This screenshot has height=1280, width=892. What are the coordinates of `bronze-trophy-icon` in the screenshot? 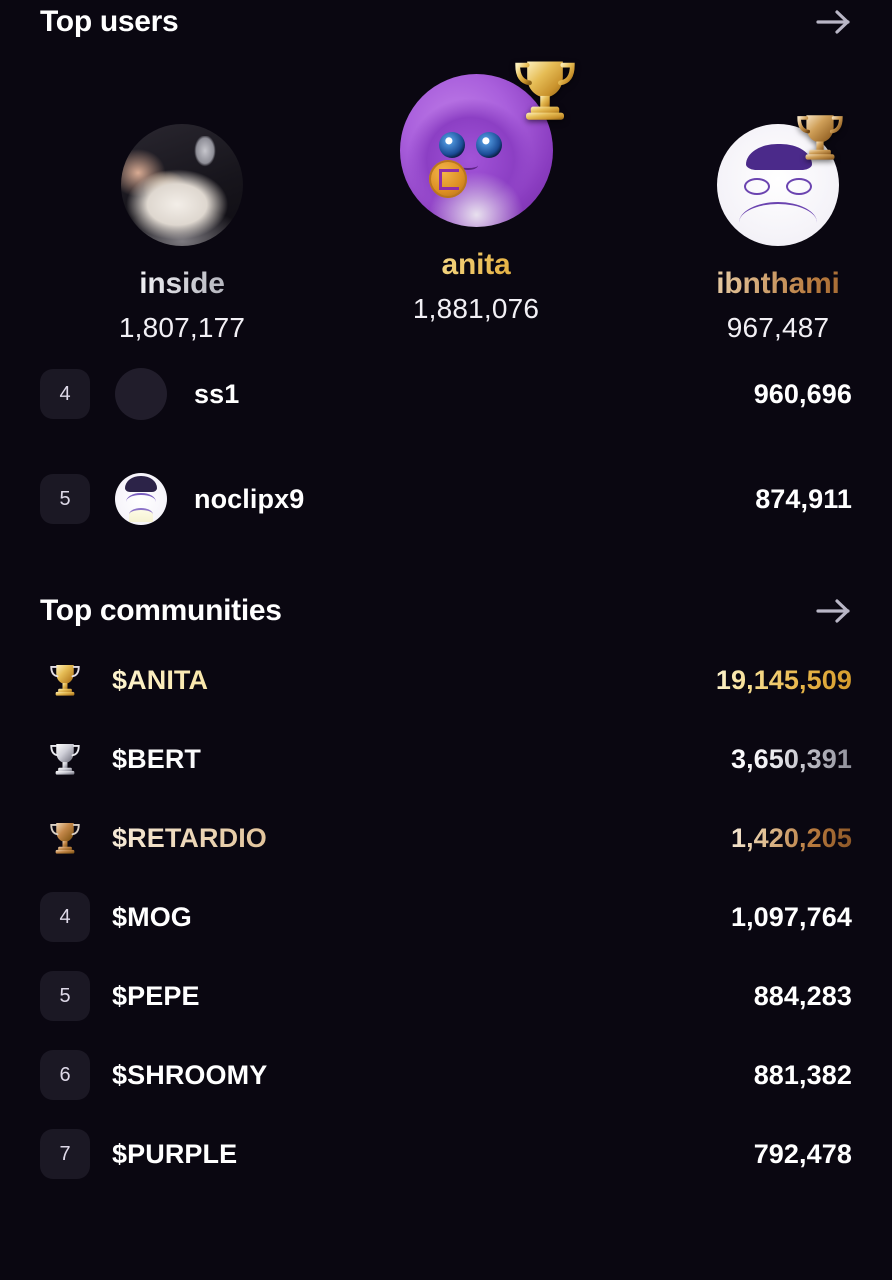 It's located at (65, 838).